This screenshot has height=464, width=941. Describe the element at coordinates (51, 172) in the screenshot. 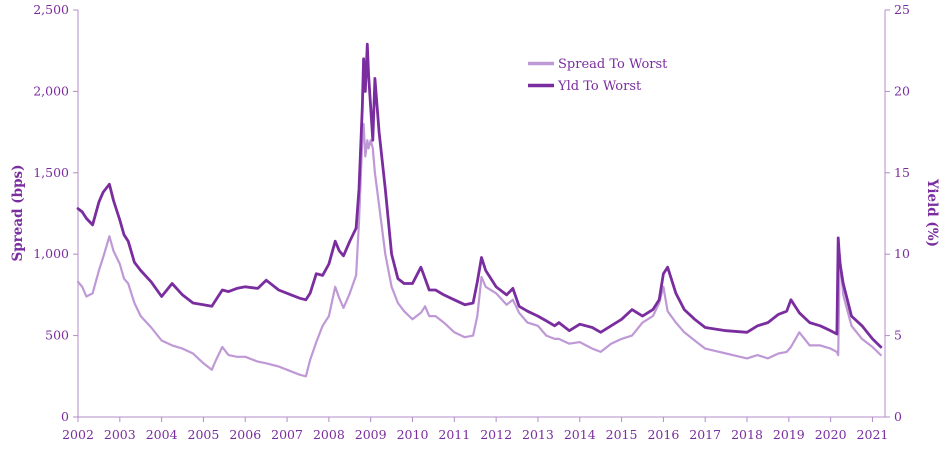

I see `y-tick-label: 1,500` at that location.